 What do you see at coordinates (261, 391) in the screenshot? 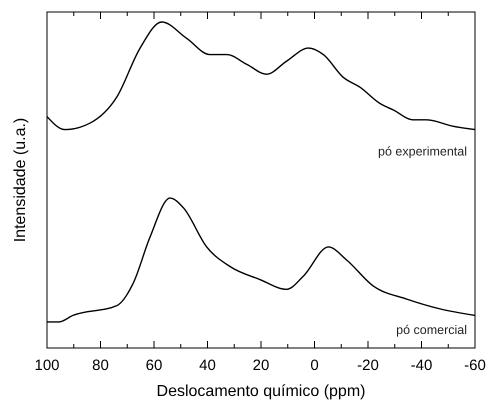
I see `x-axis-title: Deslocamento químico (ppm)` at bounding box center [261, 391].